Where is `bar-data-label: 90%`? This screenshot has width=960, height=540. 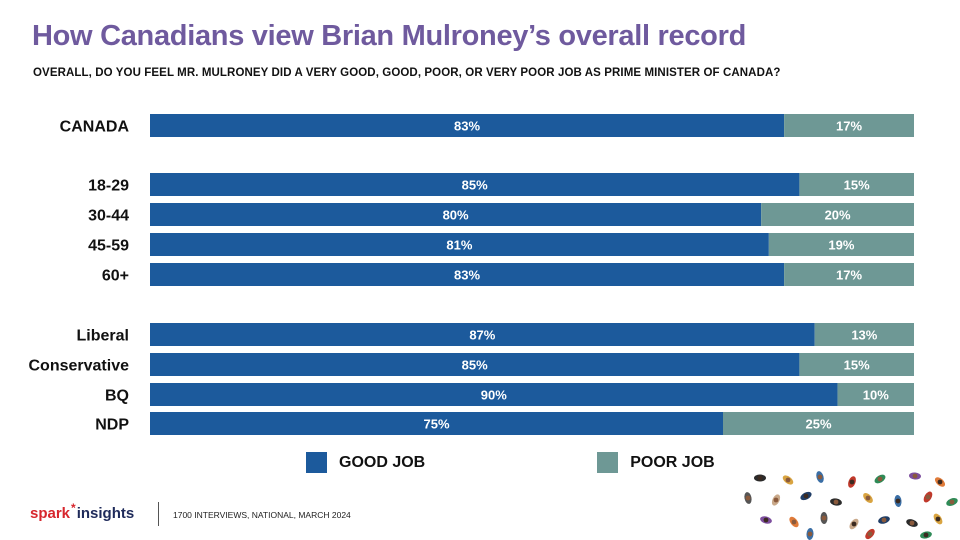 bar-data-label: 90% is located at coordinates (494, 395).